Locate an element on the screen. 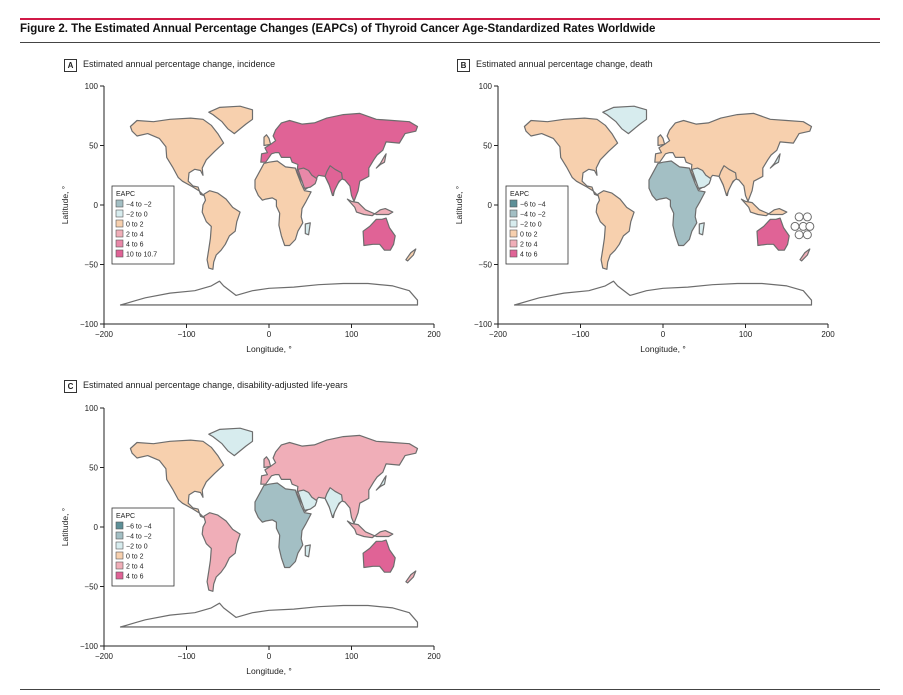  footer-rule is located at coordinates (450, 689).